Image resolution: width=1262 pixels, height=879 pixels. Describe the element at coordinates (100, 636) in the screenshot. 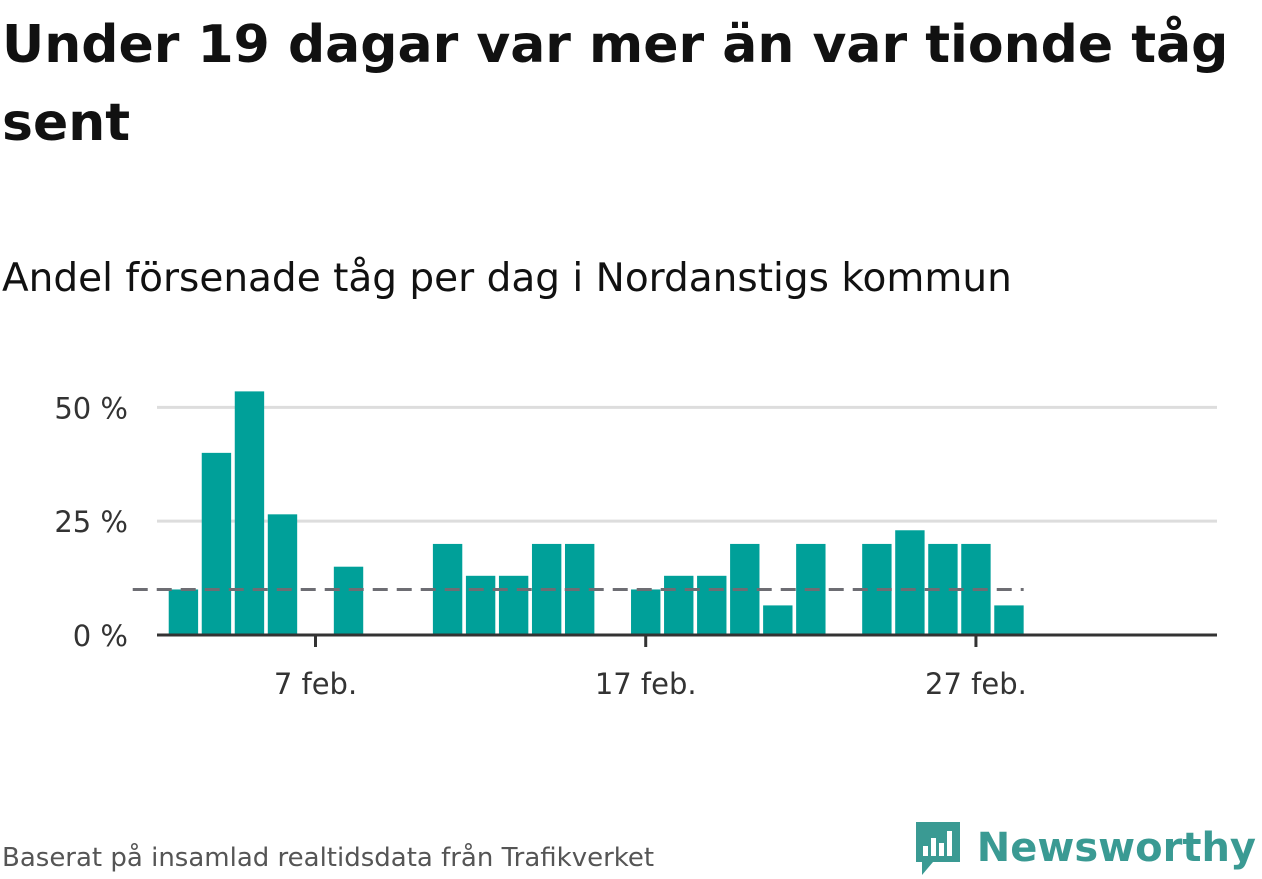

I see `y-tick-label: 0 %` at that location.